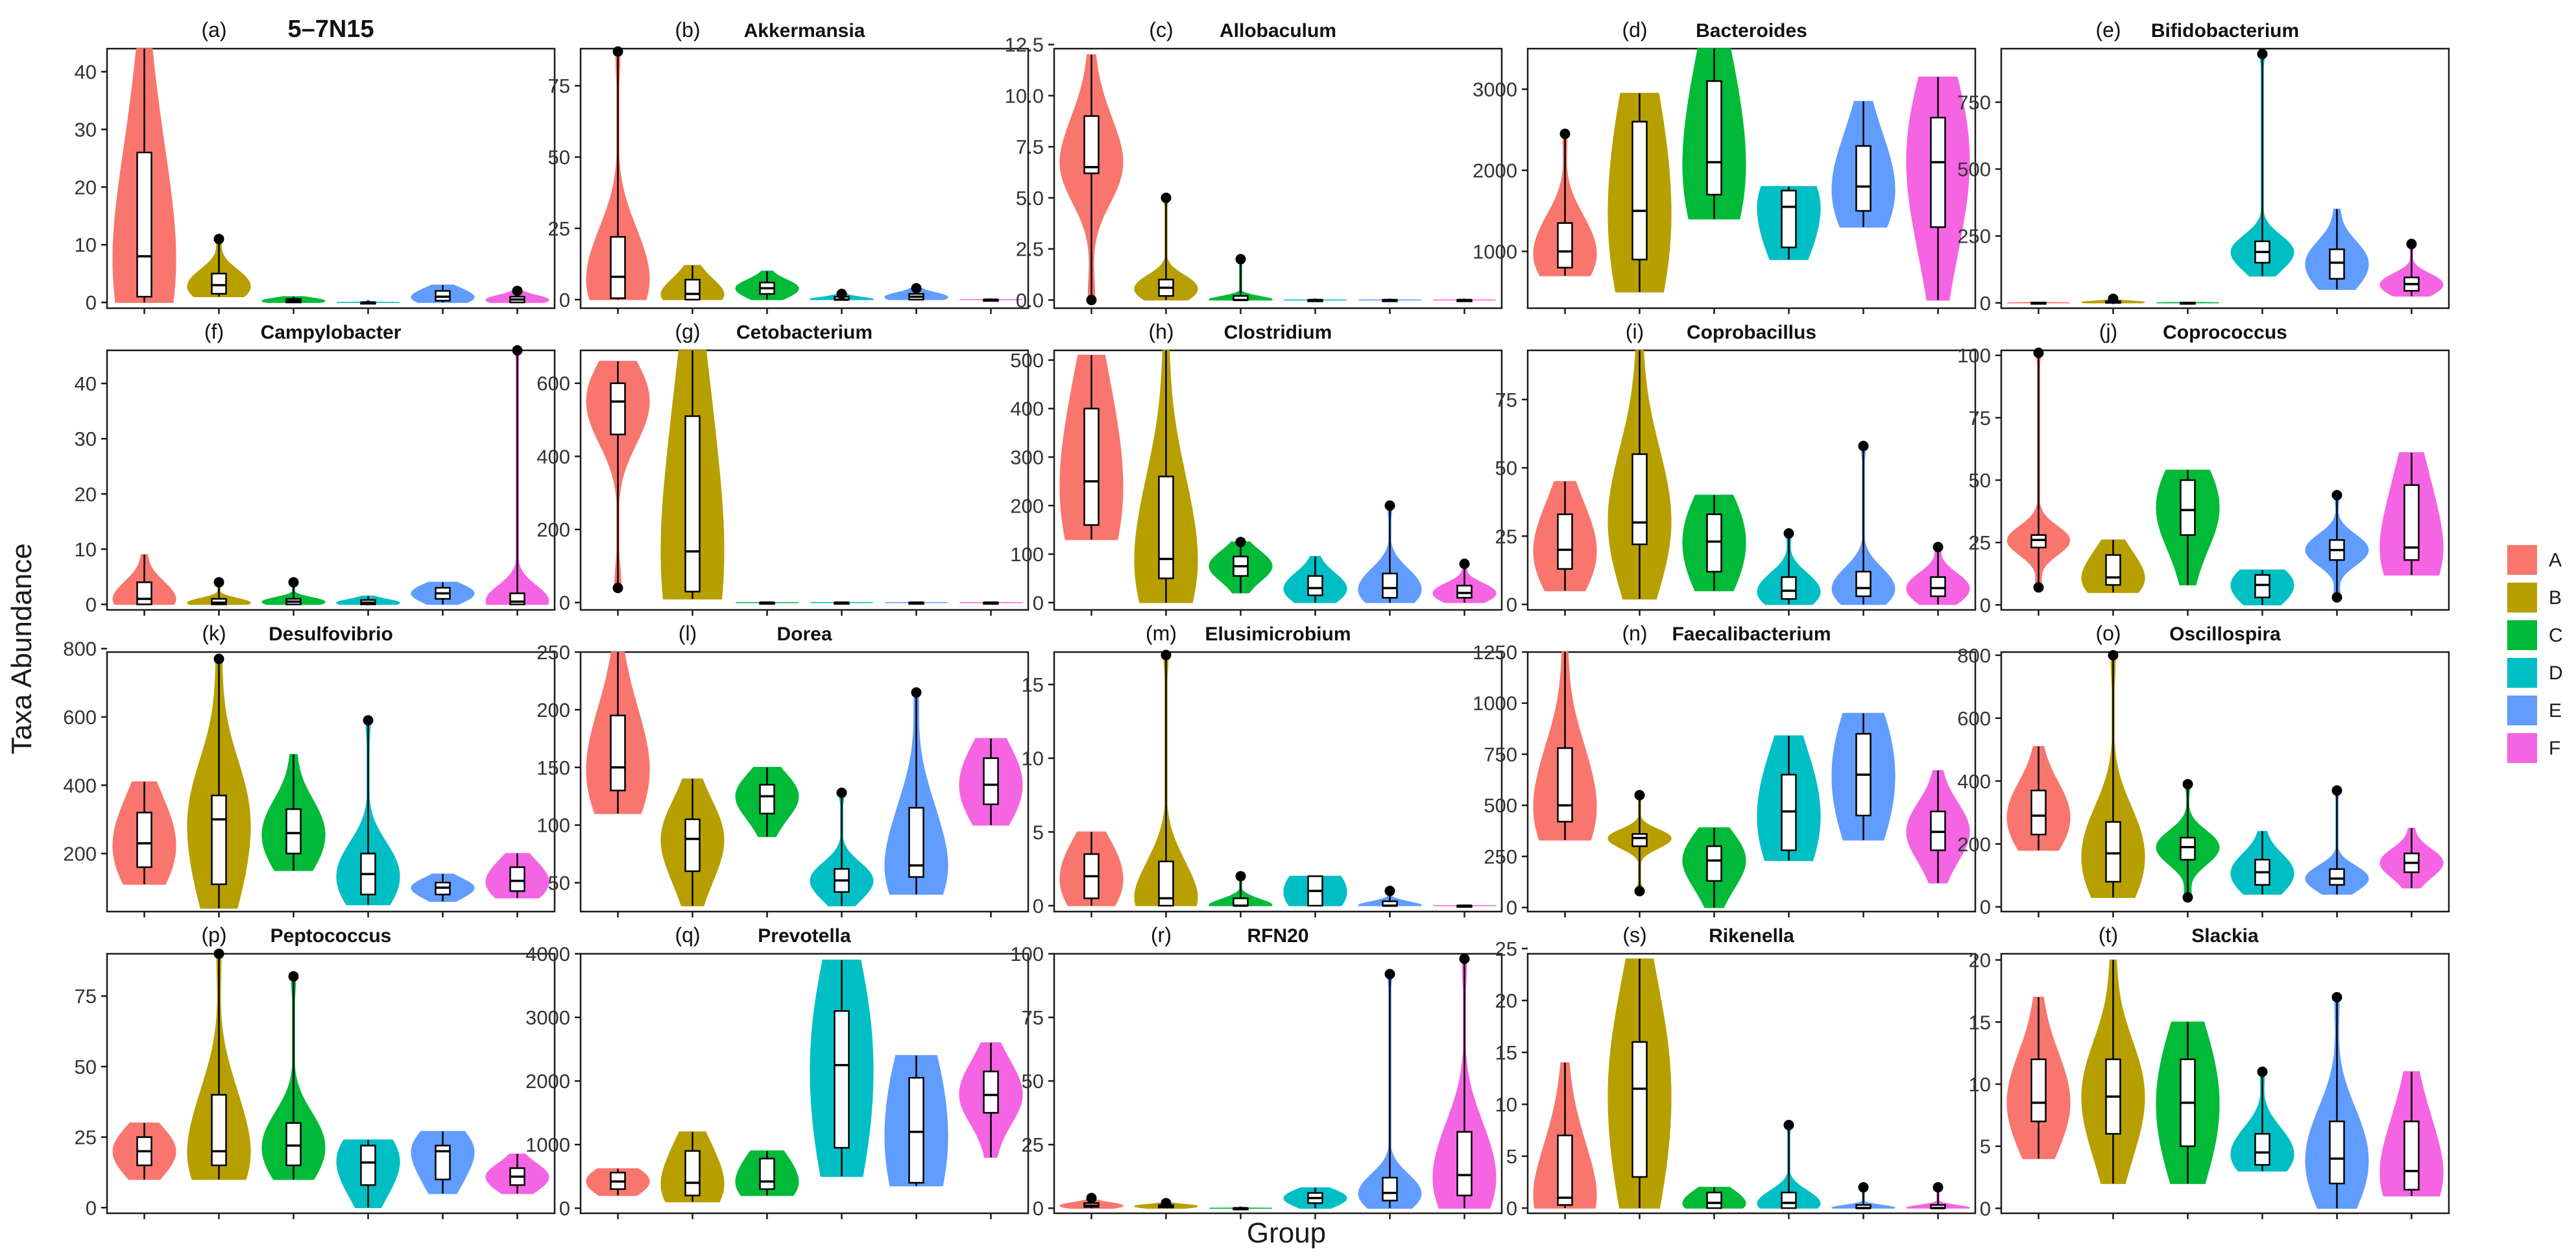 This screenshot has width=2576, height=1260. I want to click on y-tick-label: 4000, so click(547, 954).